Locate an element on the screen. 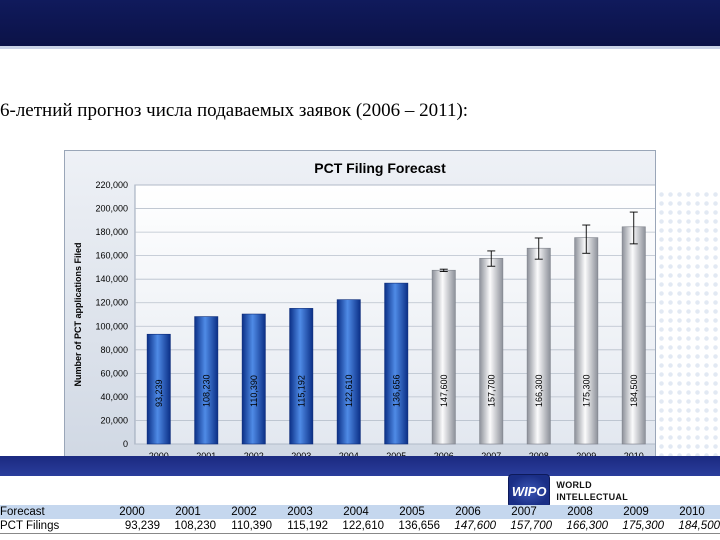 The width and height of the screenshot is (720, 540). table-value-cell: 122,610 is located at coordinates (356, 526).